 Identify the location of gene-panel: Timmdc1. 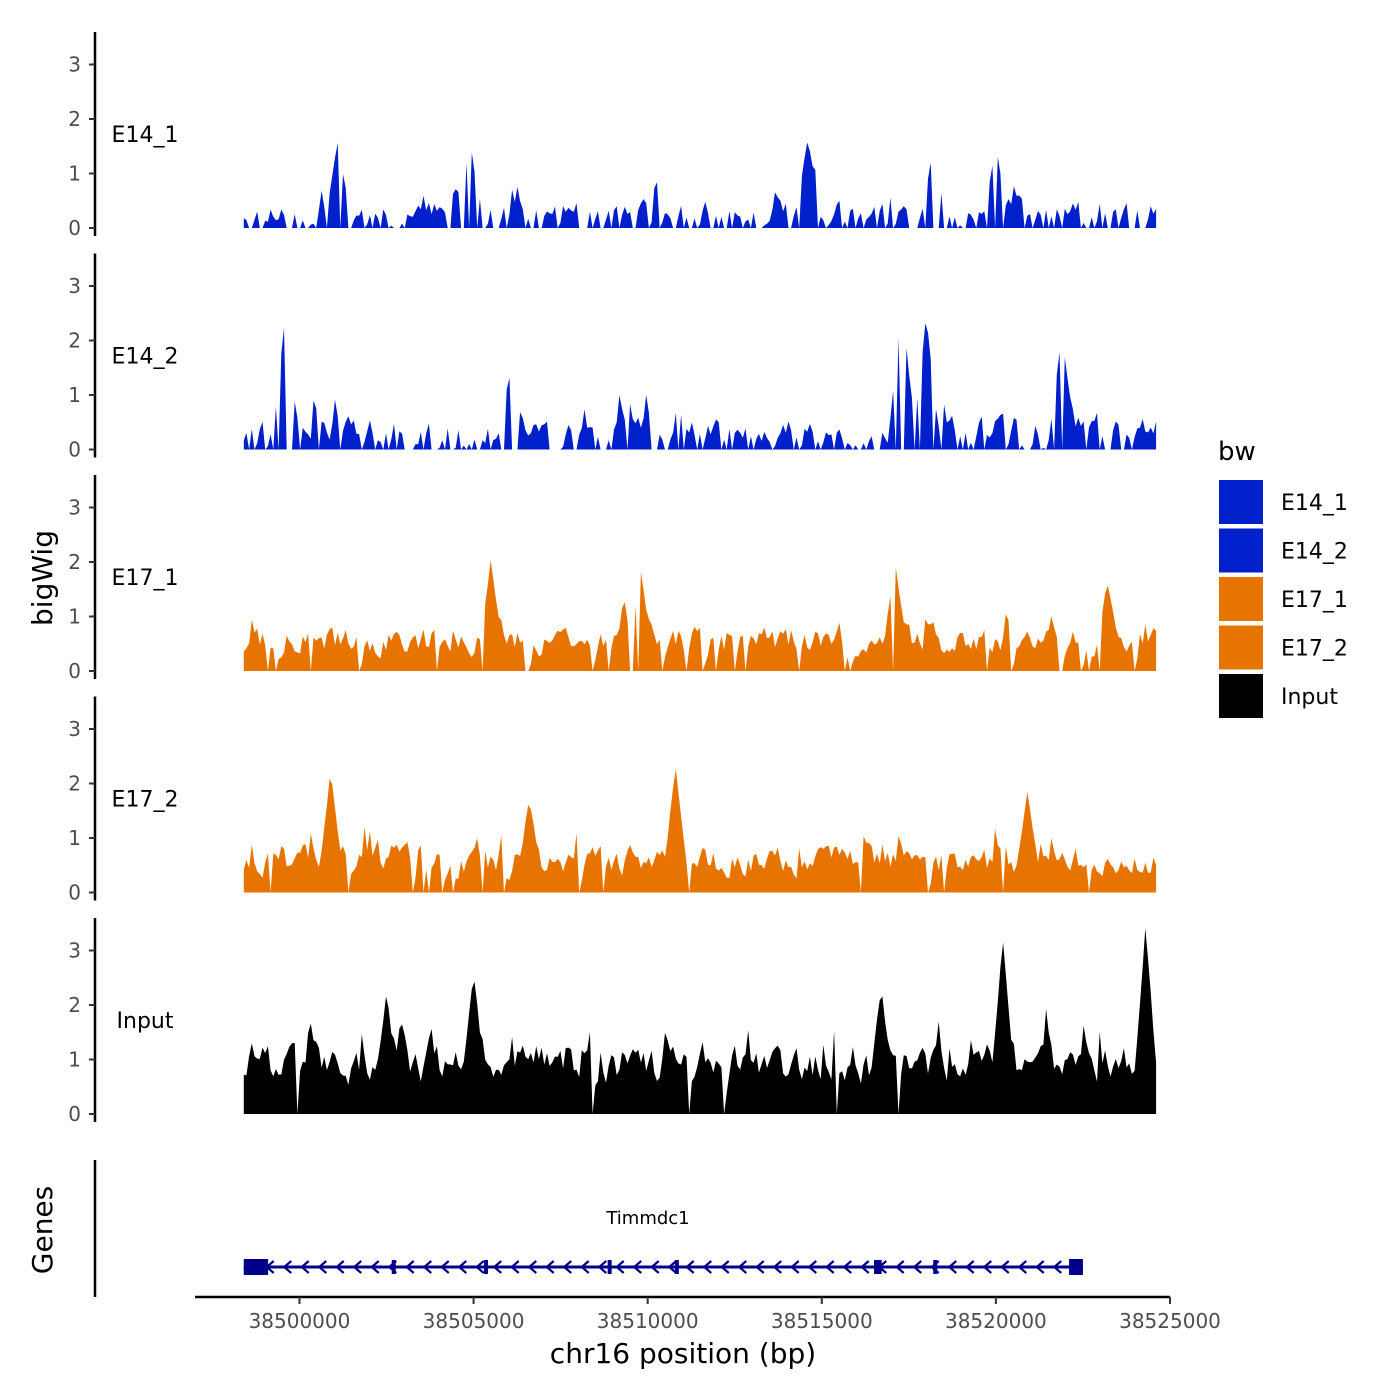
(588, 1228).